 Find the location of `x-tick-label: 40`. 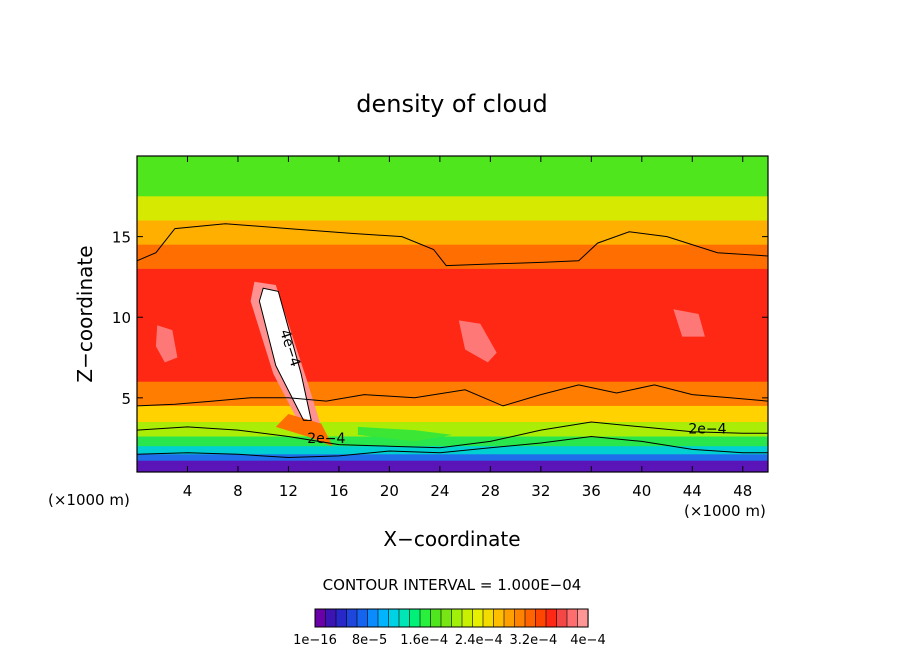

x-tick-label: 40 is located at coordinates (641, 491).